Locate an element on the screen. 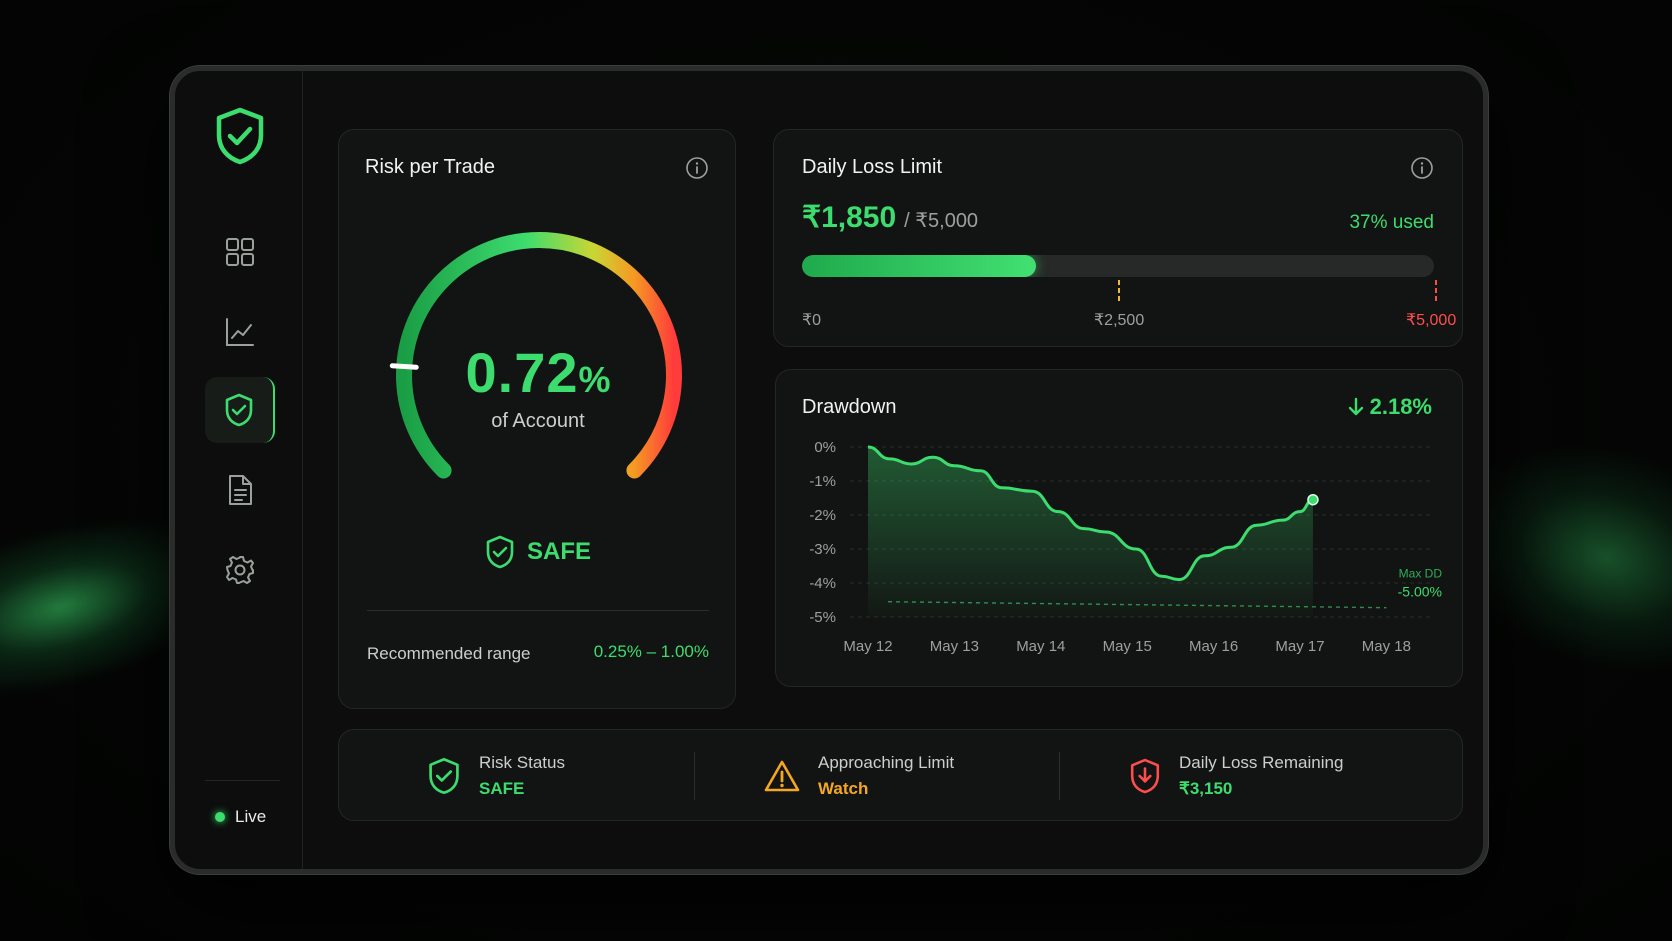  live-indicator: Live is located at coordinates (240, 817).